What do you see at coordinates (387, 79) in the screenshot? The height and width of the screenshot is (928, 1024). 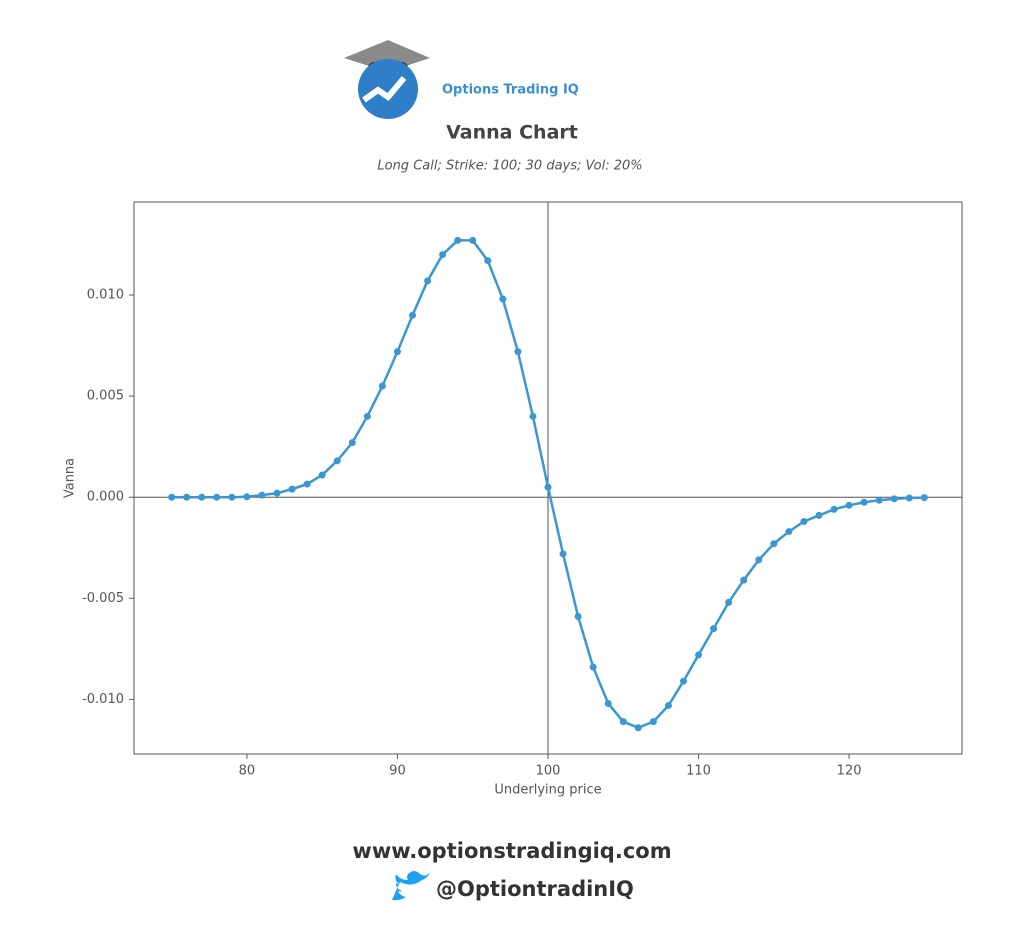 I see `logo-icon` at bounding box center [387, 79].